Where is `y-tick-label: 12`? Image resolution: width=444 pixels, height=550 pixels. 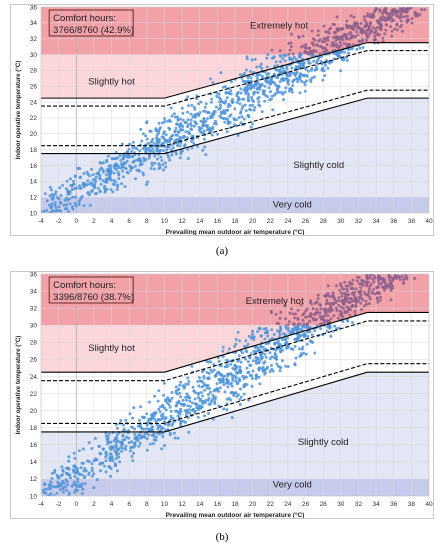
y-tick-label: 12 is located at coordinates (34, 479).